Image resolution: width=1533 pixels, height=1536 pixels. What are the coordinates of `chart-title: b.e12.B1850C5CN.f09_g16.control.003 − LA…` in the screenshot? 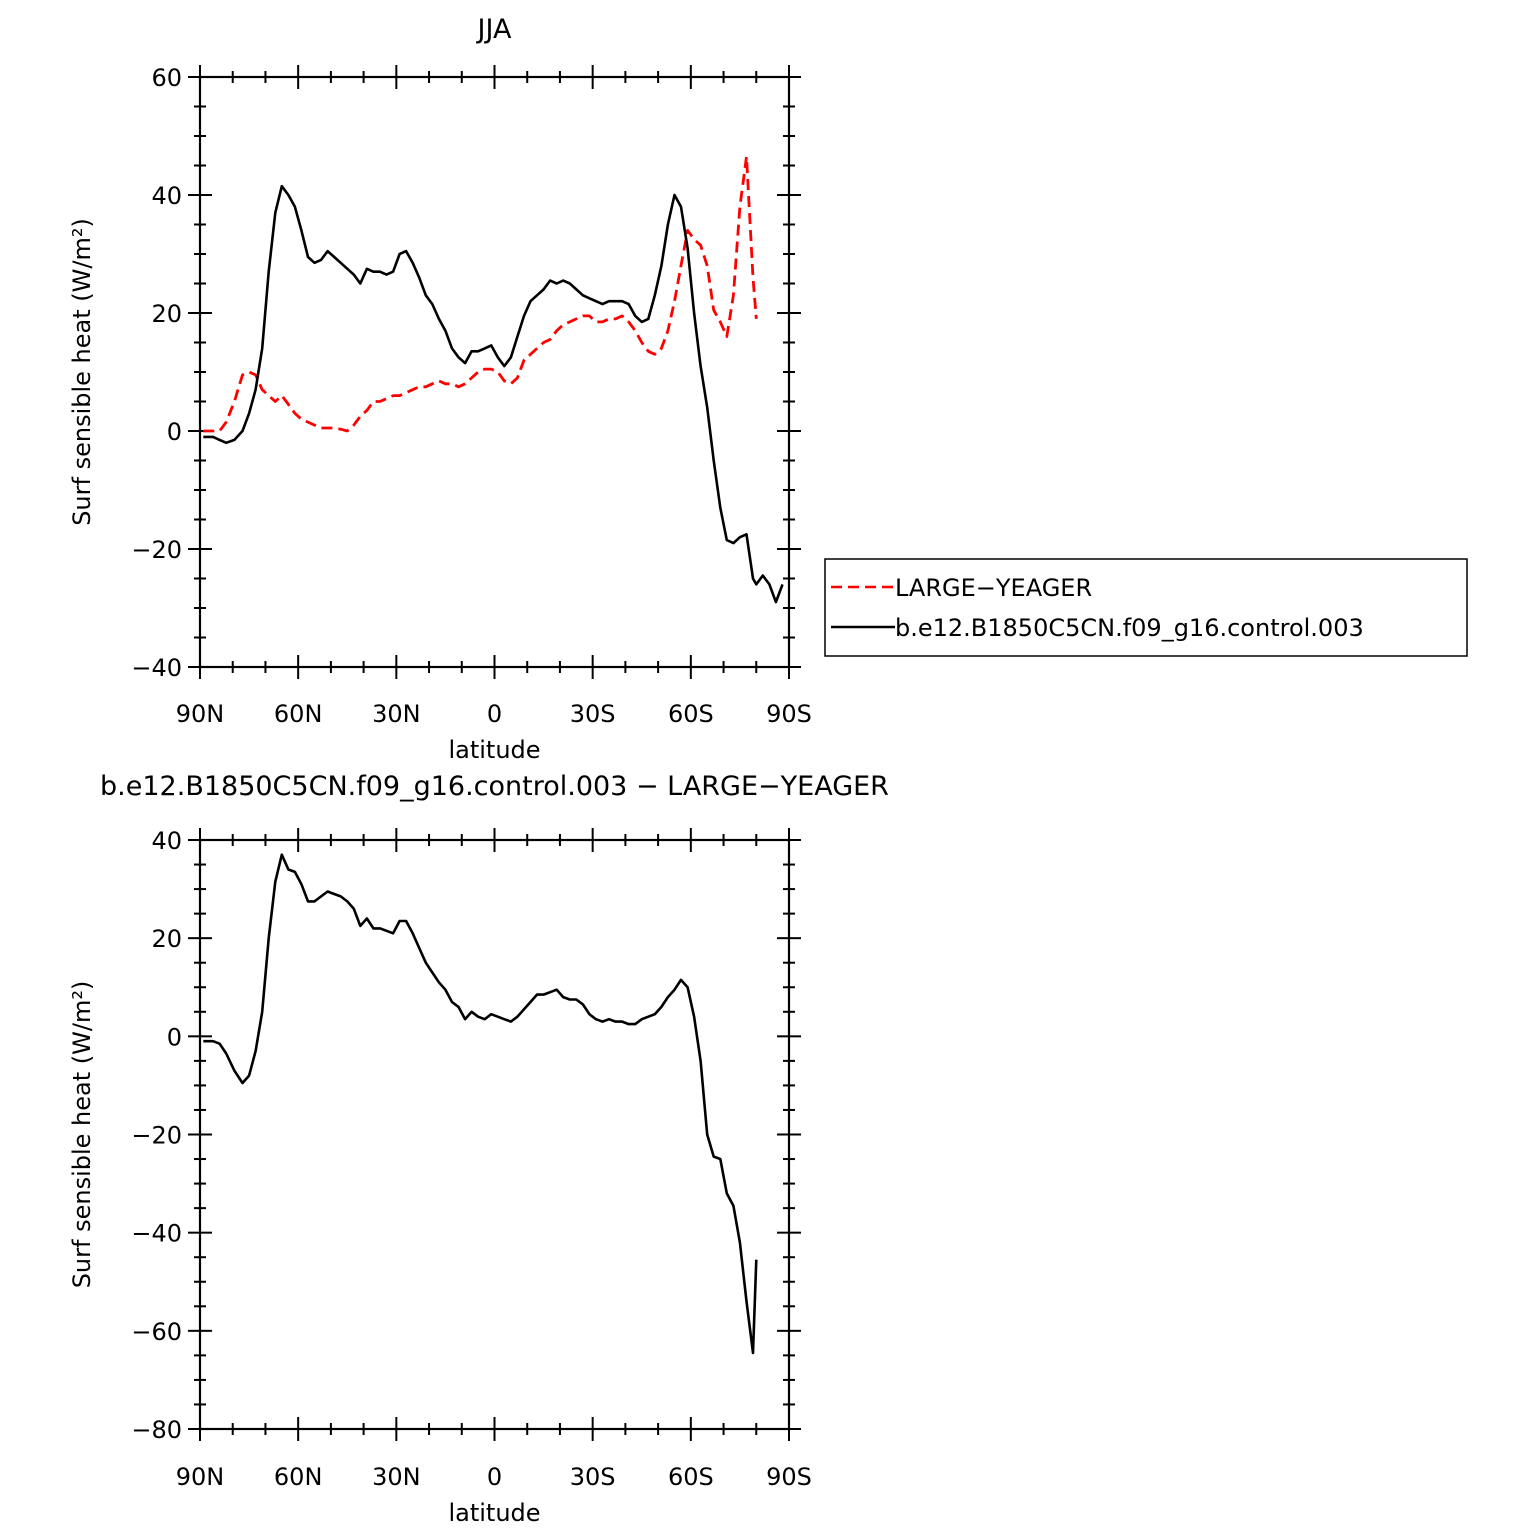 It's located at (494, 786).